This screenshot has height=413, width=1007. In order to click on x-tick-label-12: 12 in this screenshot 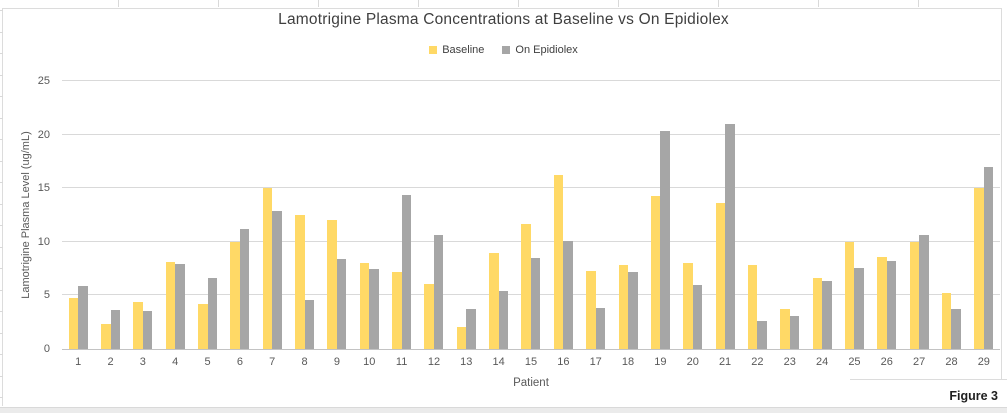, I will do `click(434, 362)`.